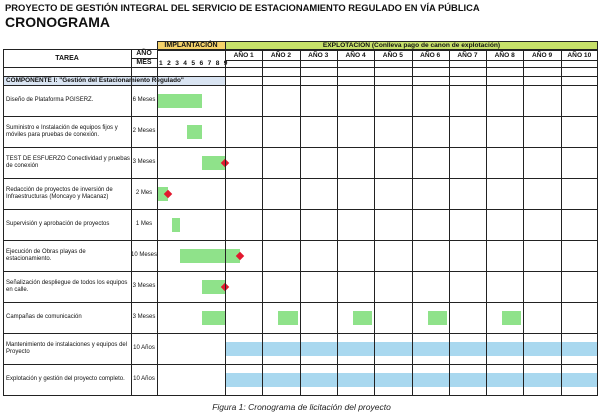 This screenshot has height=415, width=603. Describe the element at coordinates (467, 55) in the screenshot. I see `year-header: AÑO 7` at that location.